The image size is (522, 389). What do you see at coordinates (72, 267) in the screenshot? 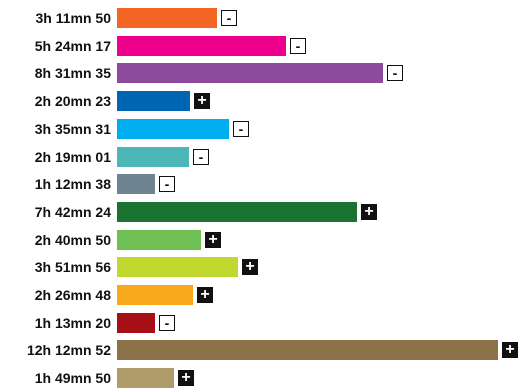
I see `bar-label: 3h 51mn 56` at bounding box center [72, 267].